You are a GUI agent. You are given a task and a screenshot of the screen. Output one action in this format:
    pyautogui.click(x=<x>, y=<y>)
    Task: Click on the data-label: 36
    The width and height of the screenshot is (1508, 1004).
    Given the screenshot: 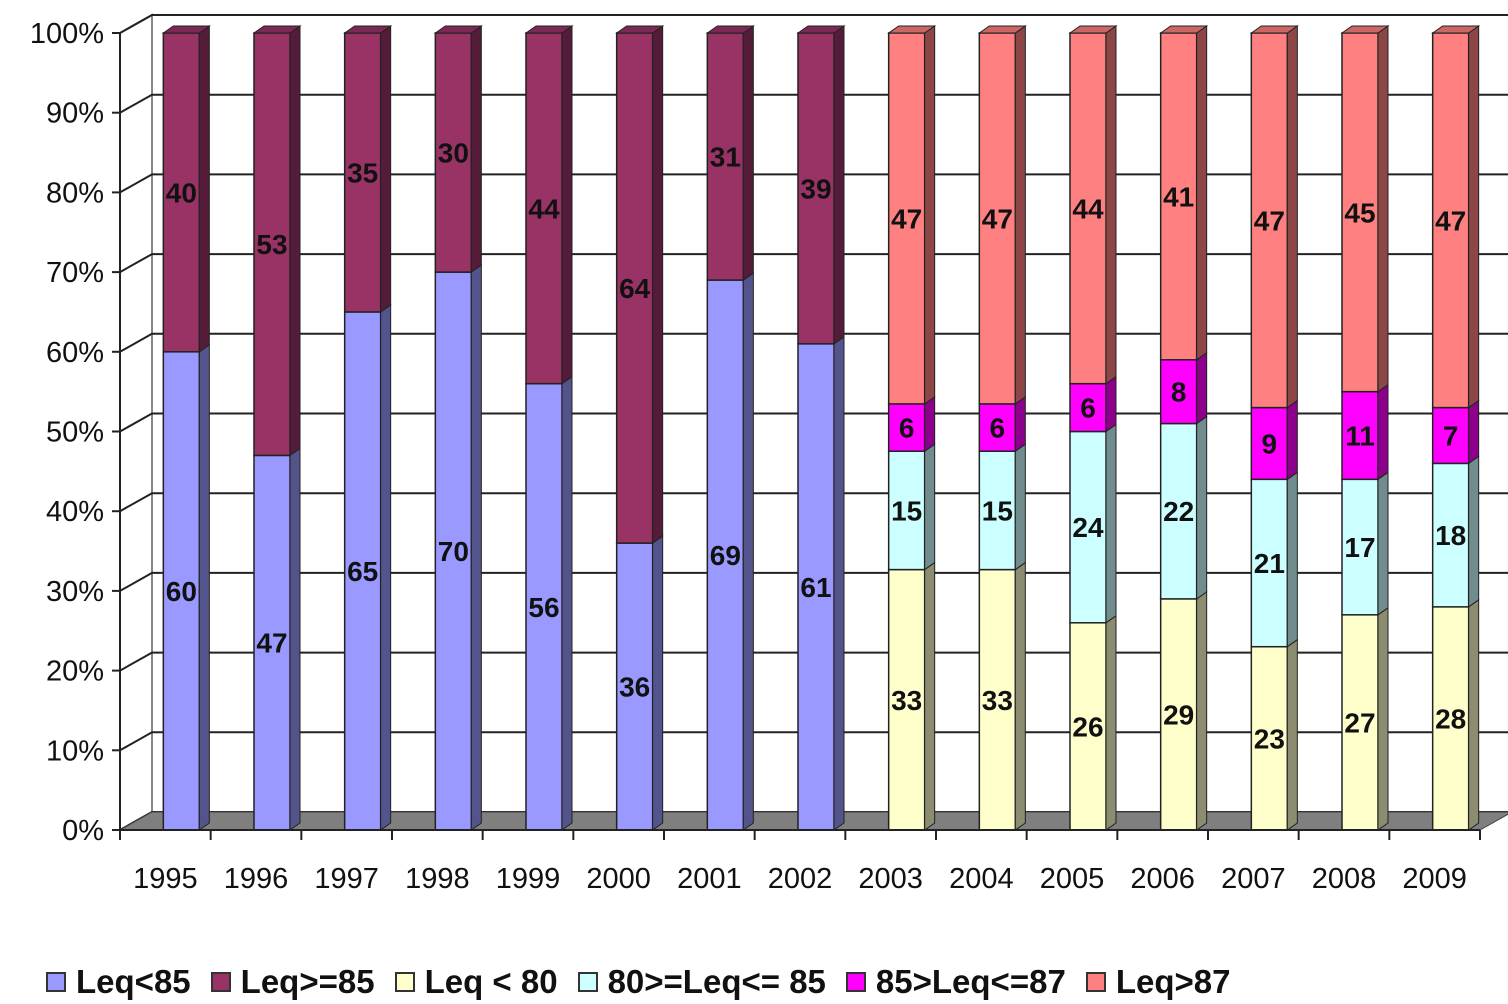 What is the action you would take?
    pyautogui.click(x=634, y=687)
    